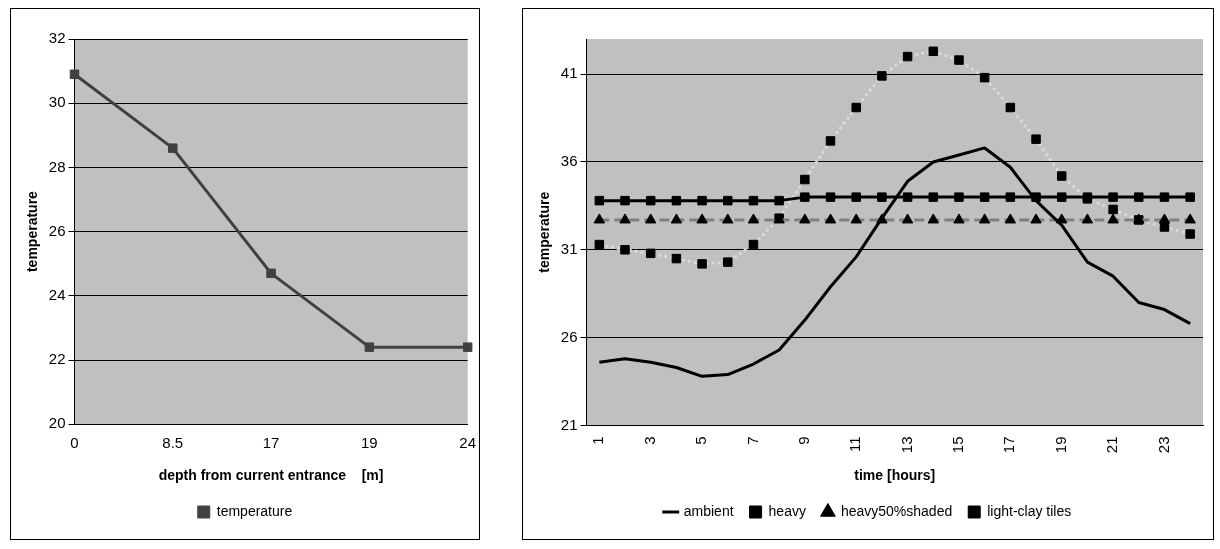  What do you see at coordinates (569, 161) in the screenshot?
I see `y-tick-label: 36` at bounding box center [569, 161].